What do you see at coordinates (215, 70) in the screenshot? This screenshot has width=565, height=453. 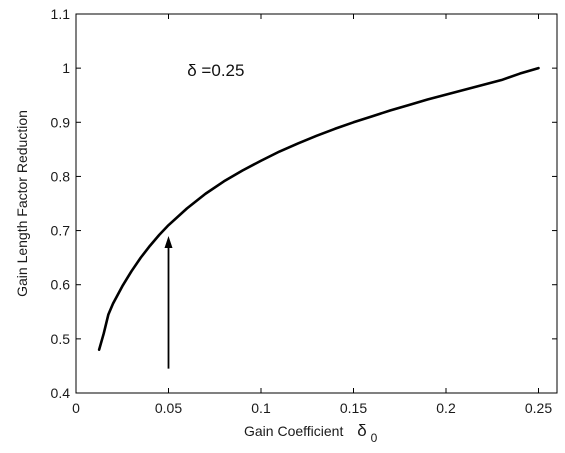 I see `delta-annotation: δ =0.25` at bounding box center [215, 70].